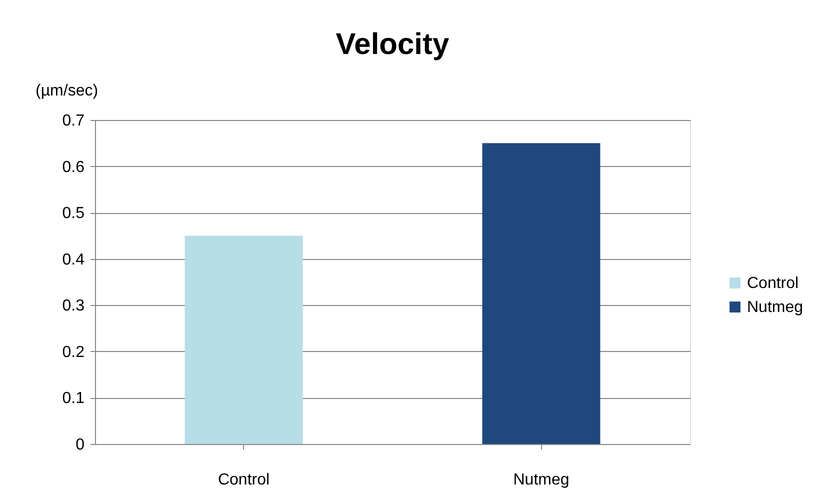 The height and width of the screenshot is (500, 819). What do you see at coordinates (73, 167) in the screenshot?
I see `y-tick-label: 0.6` at bounding box center [73, 167].